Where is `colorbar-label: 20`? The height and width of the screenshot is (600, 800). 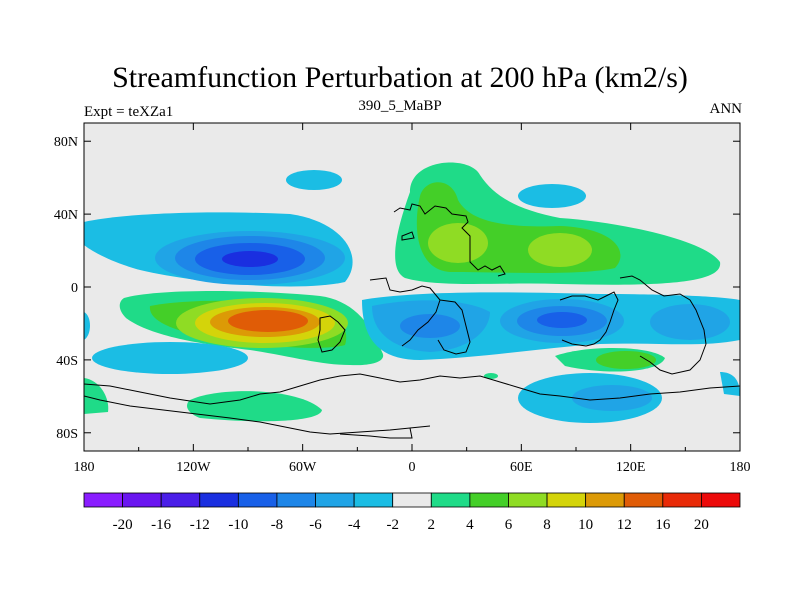
colorbar-label: 20 is located at coordinates (701, 525).